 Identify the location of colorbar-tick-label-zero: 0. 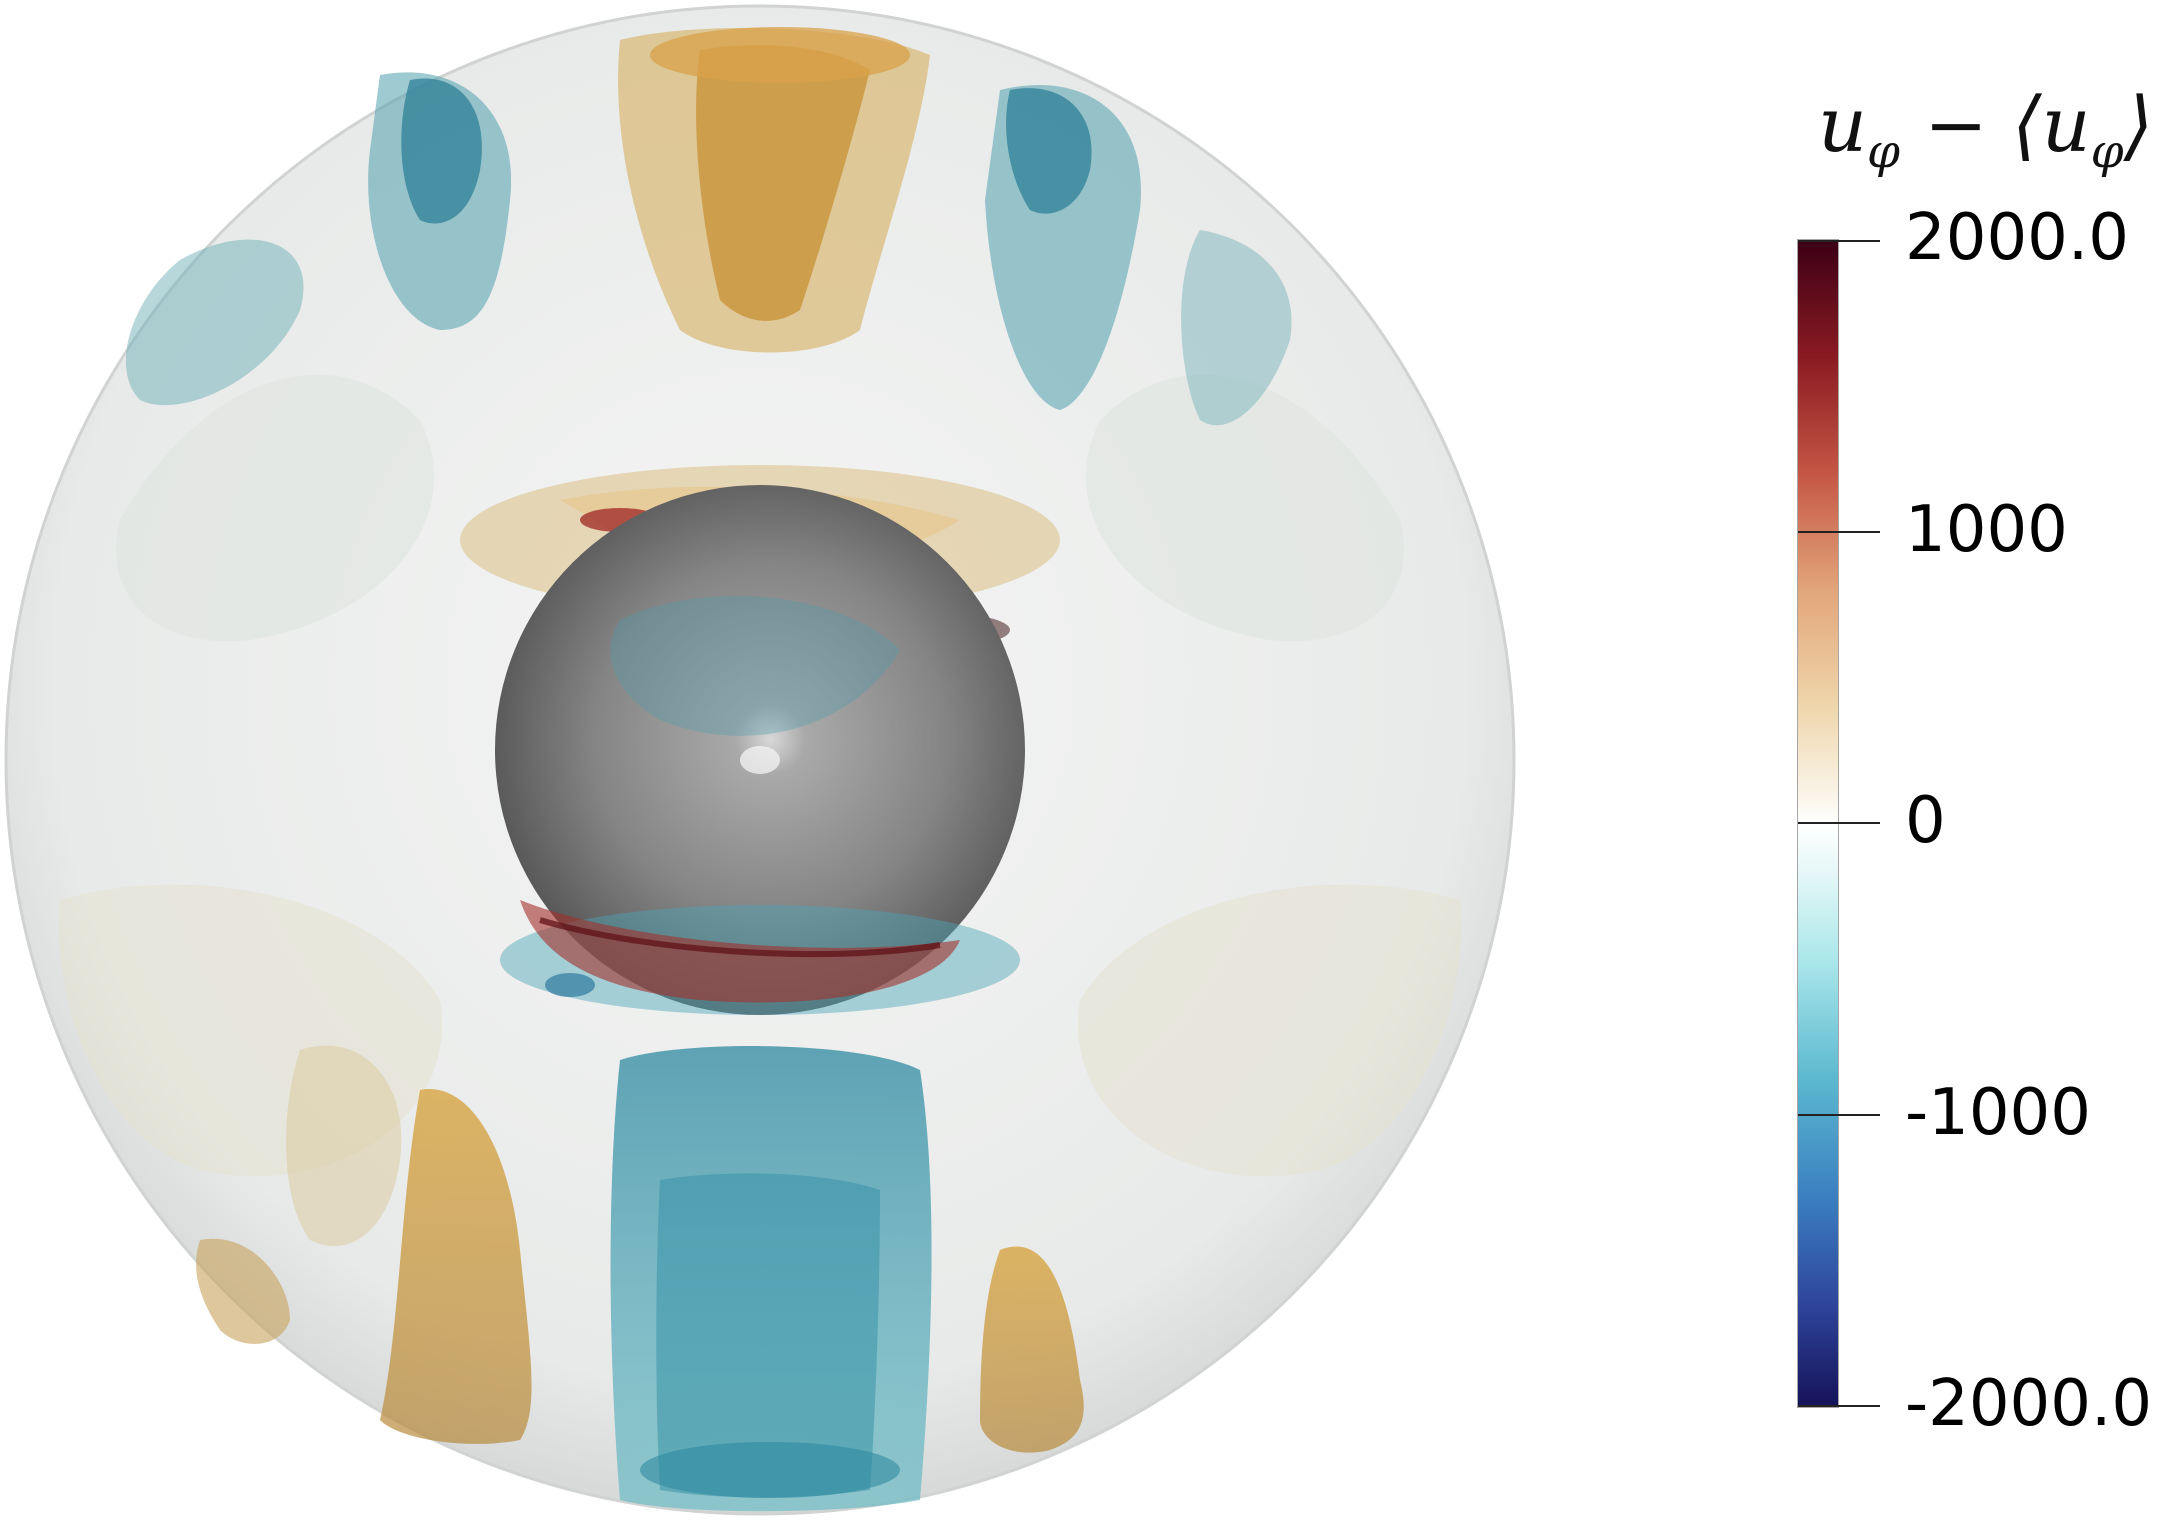
(1925, 821).